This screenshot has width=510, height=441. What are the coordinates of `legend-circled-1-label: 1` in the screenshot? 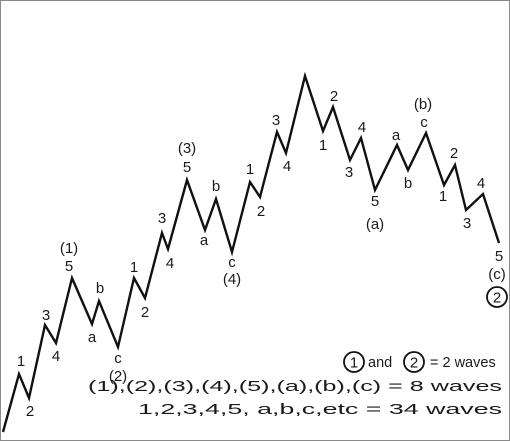 It's located at (354, 363).